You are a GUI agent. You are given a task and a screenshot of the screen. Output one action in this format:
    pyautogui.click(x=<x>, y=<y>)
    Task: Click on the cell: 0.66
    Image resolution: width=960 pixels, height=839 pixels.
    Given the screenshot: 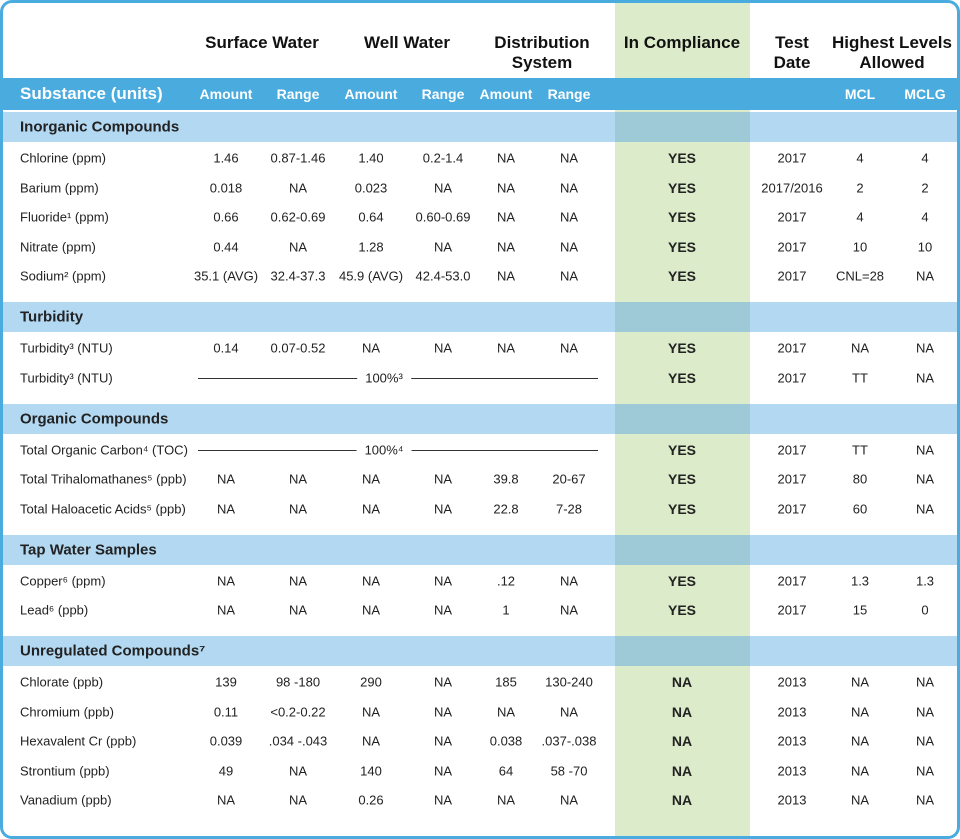 What is the action you would take?
    pyautogui.click(x=226, y=217)
    